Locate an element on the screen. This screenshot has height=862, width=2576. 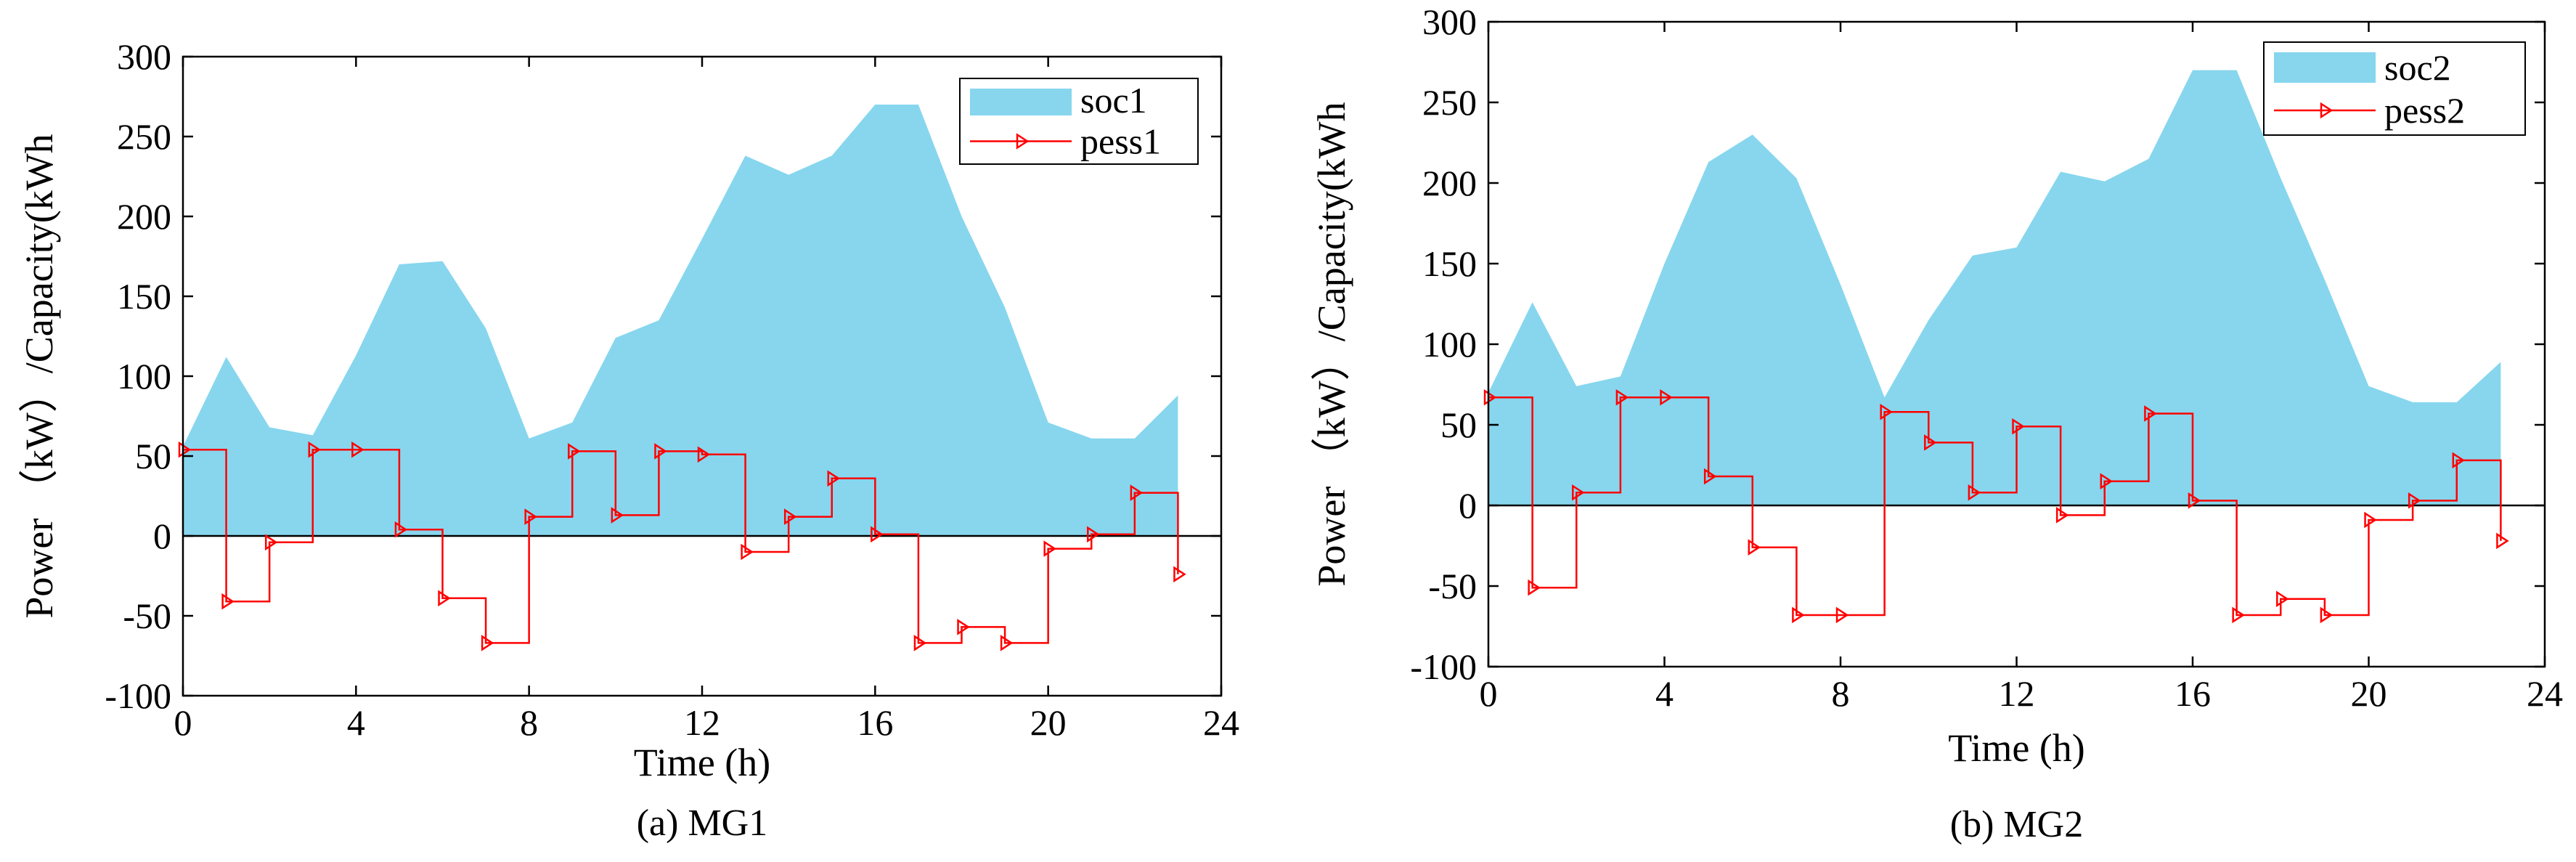
chart-caption: (b) MG2 is located at coordinates (2016, 824).